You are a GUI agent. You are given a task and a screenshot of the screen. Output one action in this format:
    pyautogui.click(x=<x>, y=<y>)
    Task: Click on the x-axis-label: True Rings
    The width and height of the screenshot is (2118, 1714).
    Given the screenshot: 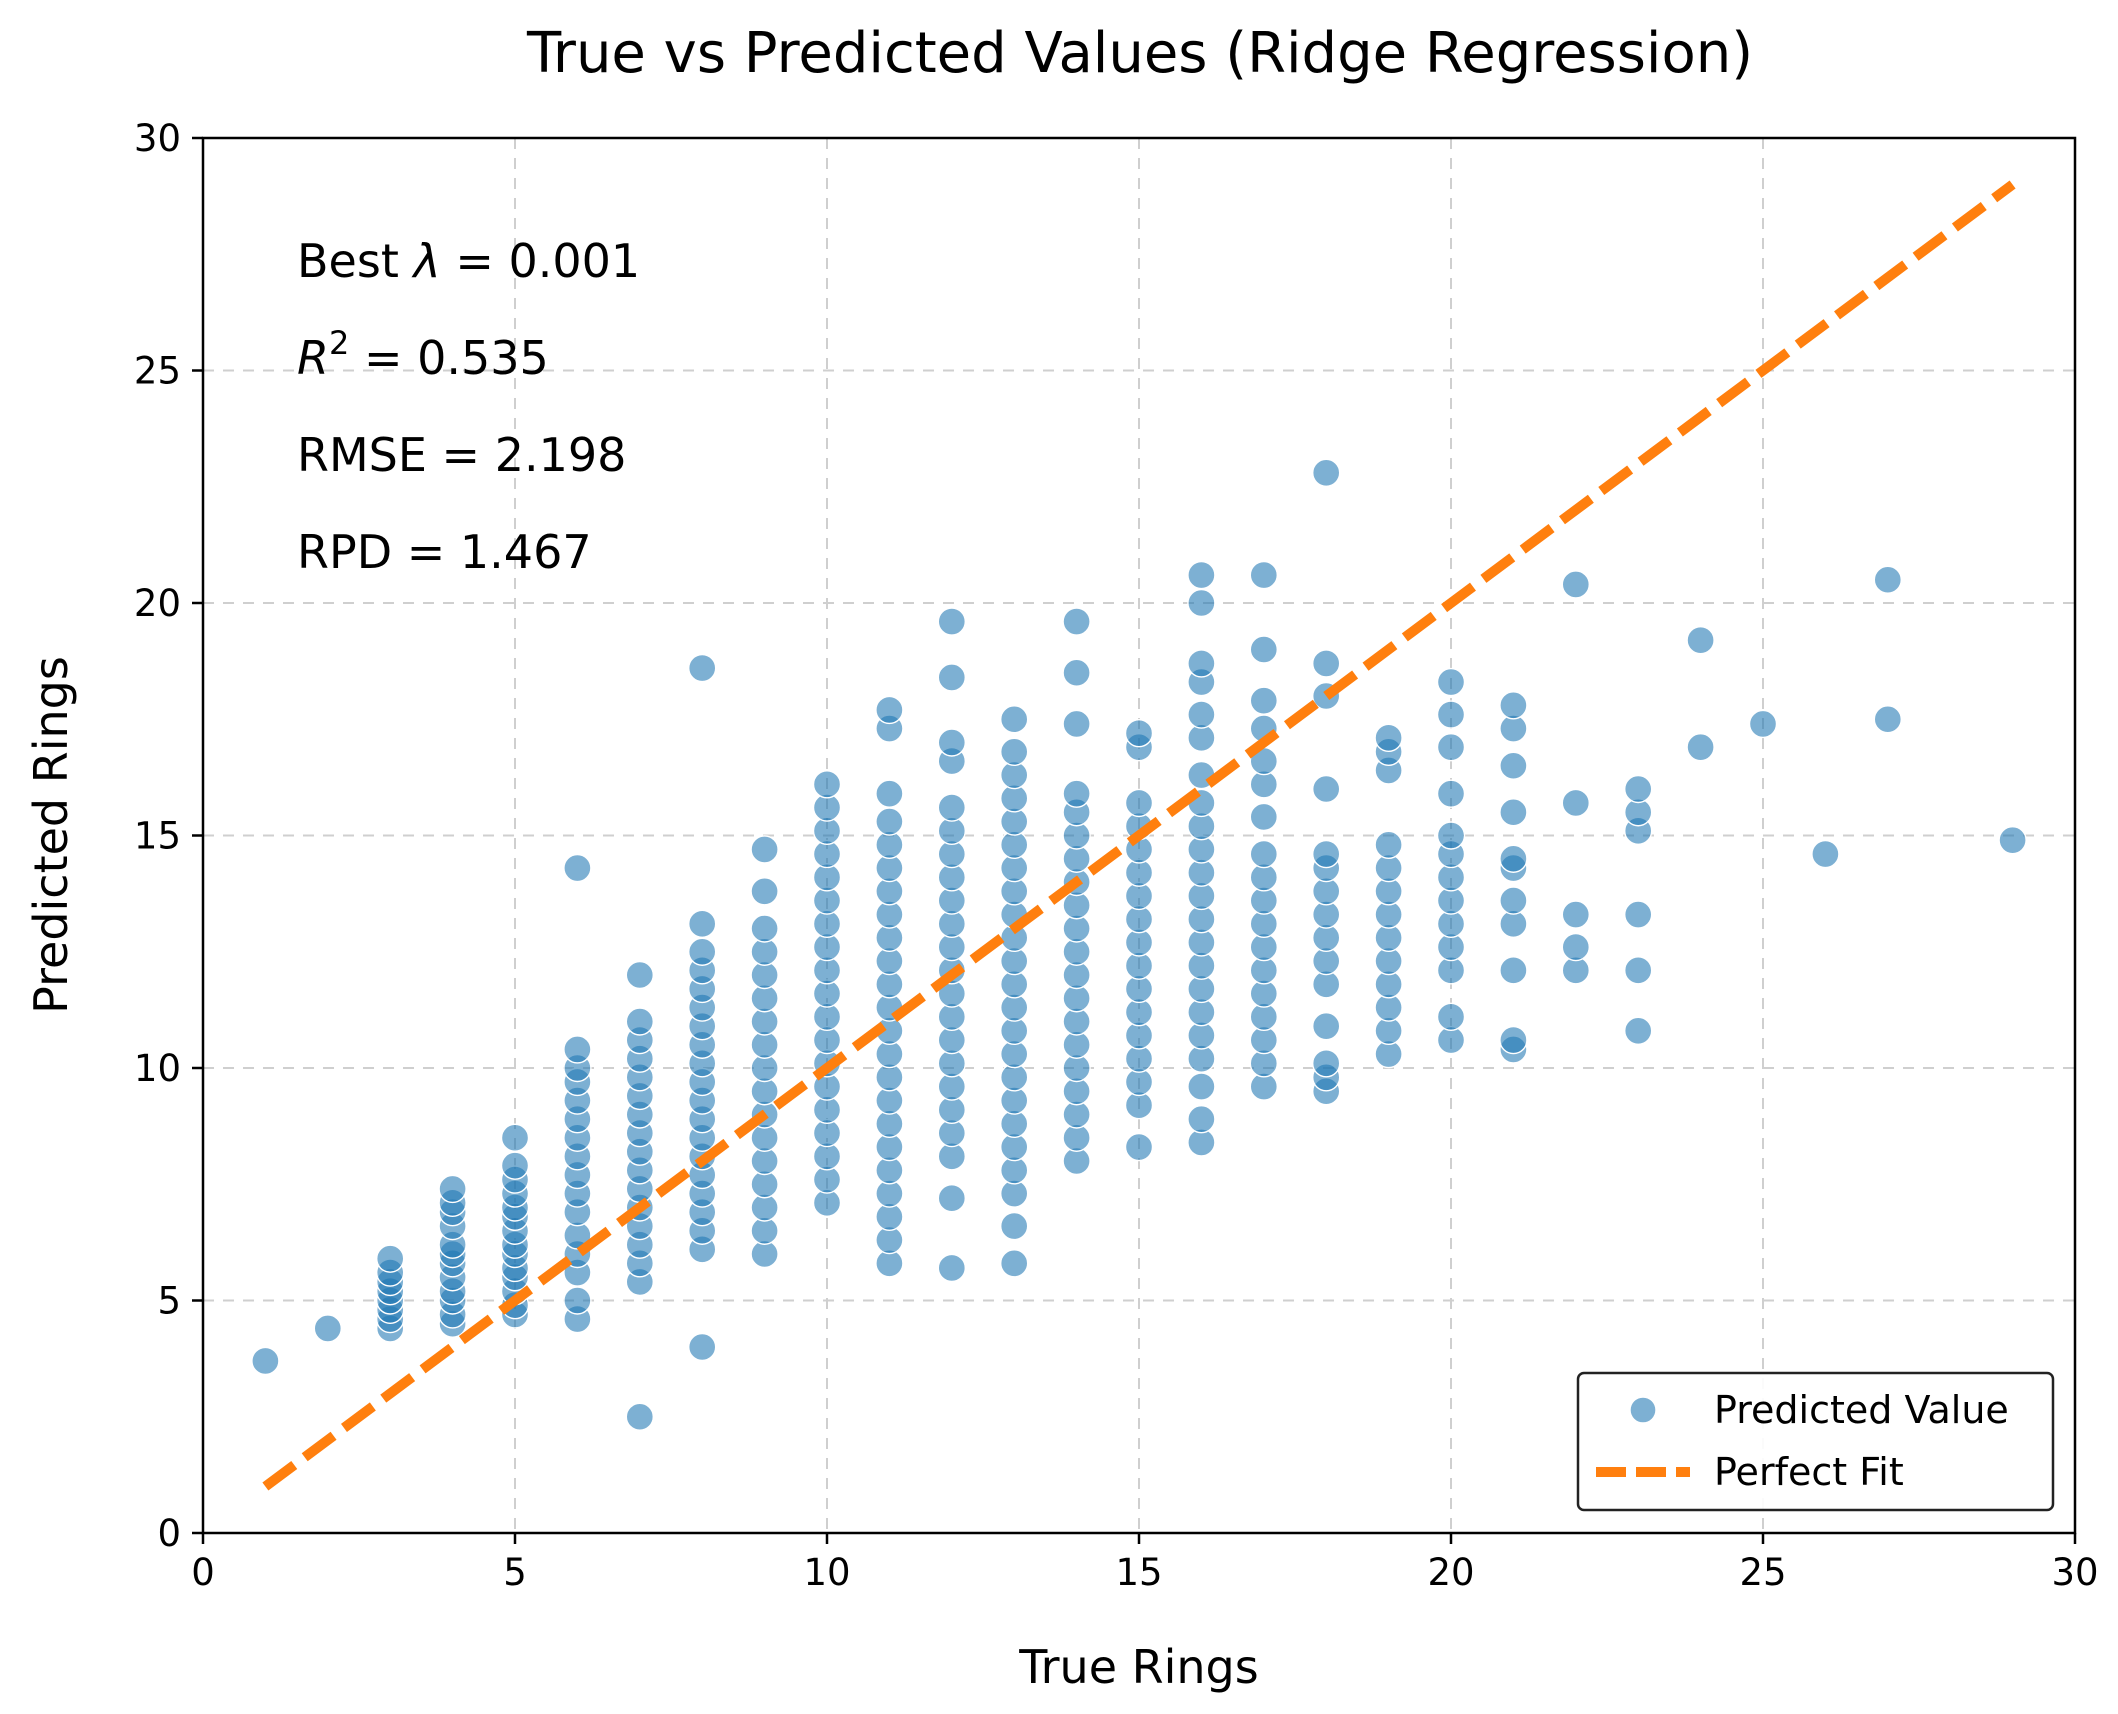 What is the action you would take?
    pyautogui.click(x=1138, y=1667)
    